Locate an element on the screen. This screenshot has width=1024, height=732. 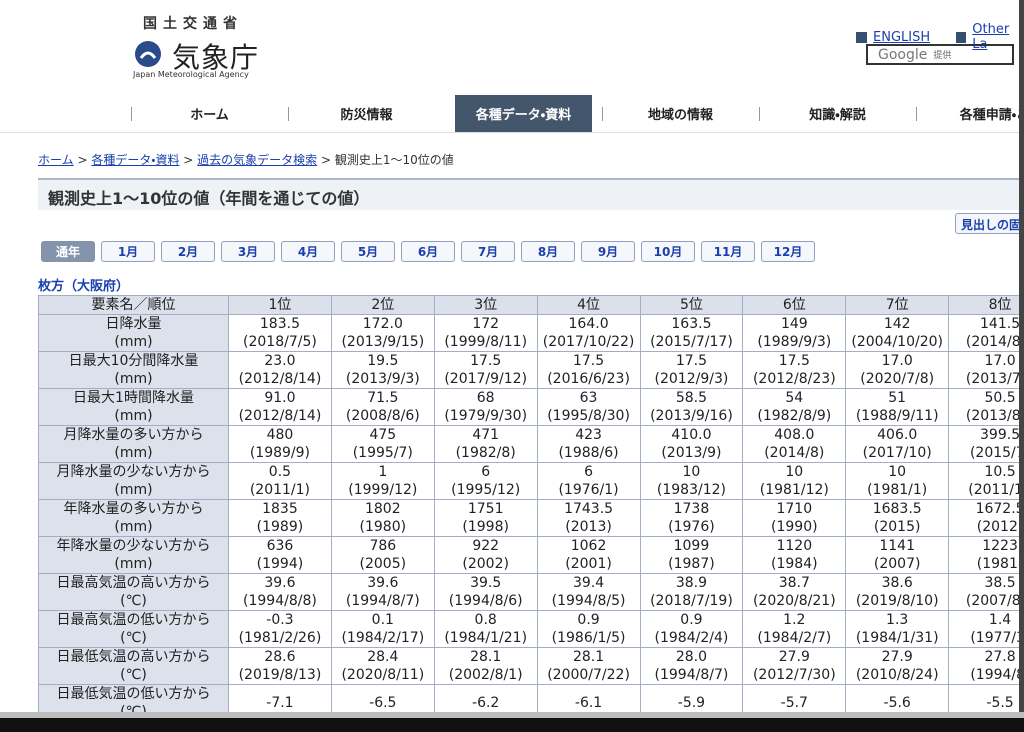
nav-item: 防災情報 is located at coordinates (366, 113).